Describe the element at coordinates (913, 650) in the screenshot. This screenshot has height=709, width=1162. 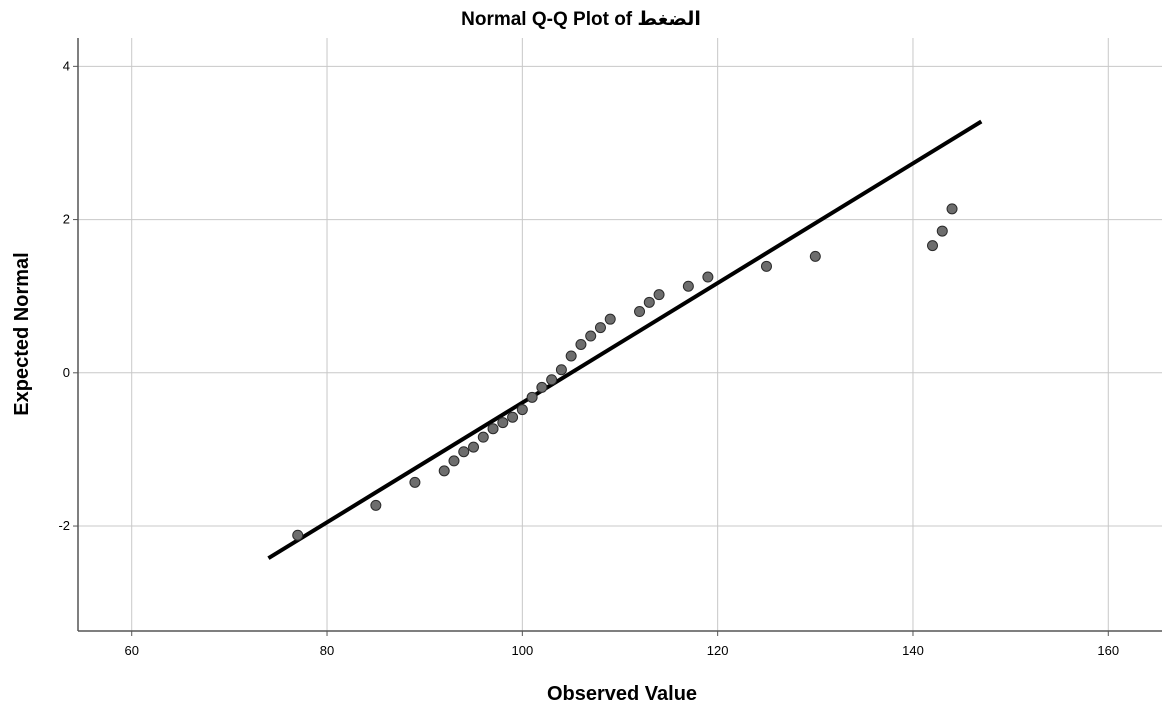
I see `x-tick-label: 140` at that location.